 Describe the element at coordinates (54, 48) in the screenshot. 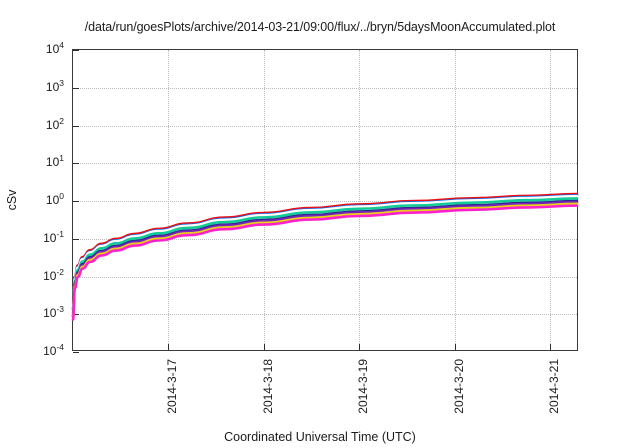

I see `y-tick-label: 10⁴` at that location.